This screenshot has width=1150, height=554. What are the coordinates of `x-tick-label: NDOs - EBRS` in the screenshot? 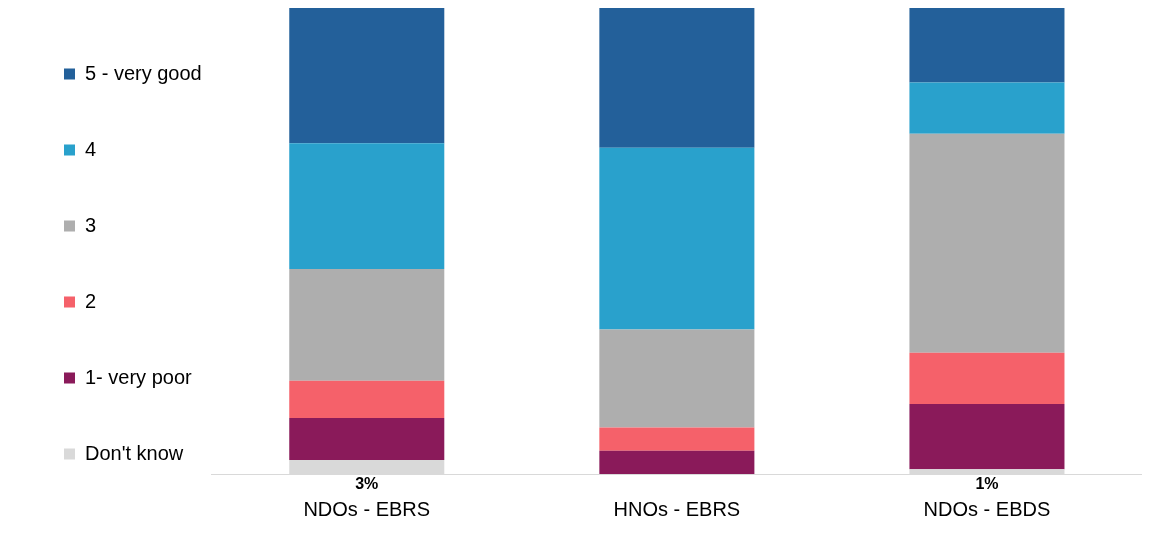 It's located at (367, 508).